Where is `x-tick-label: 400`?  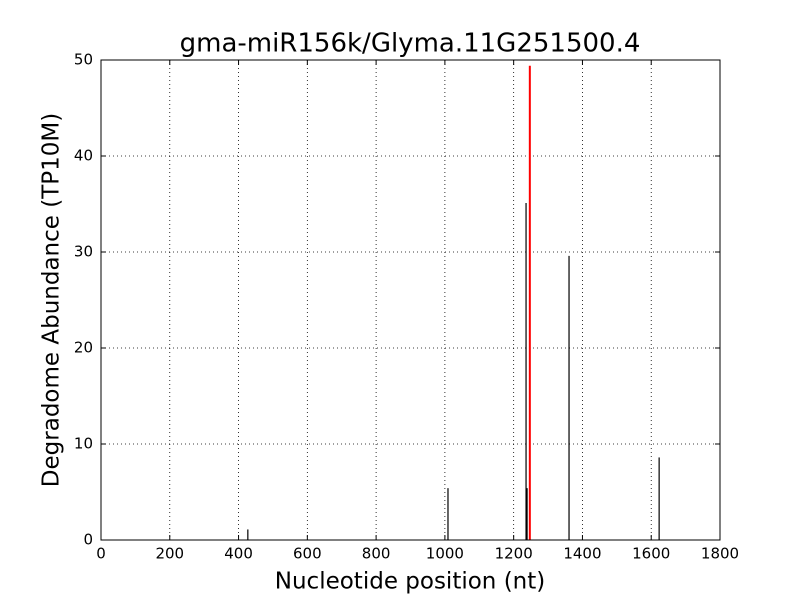 x-tick-label: 400 is located at coordinates (238, 554).